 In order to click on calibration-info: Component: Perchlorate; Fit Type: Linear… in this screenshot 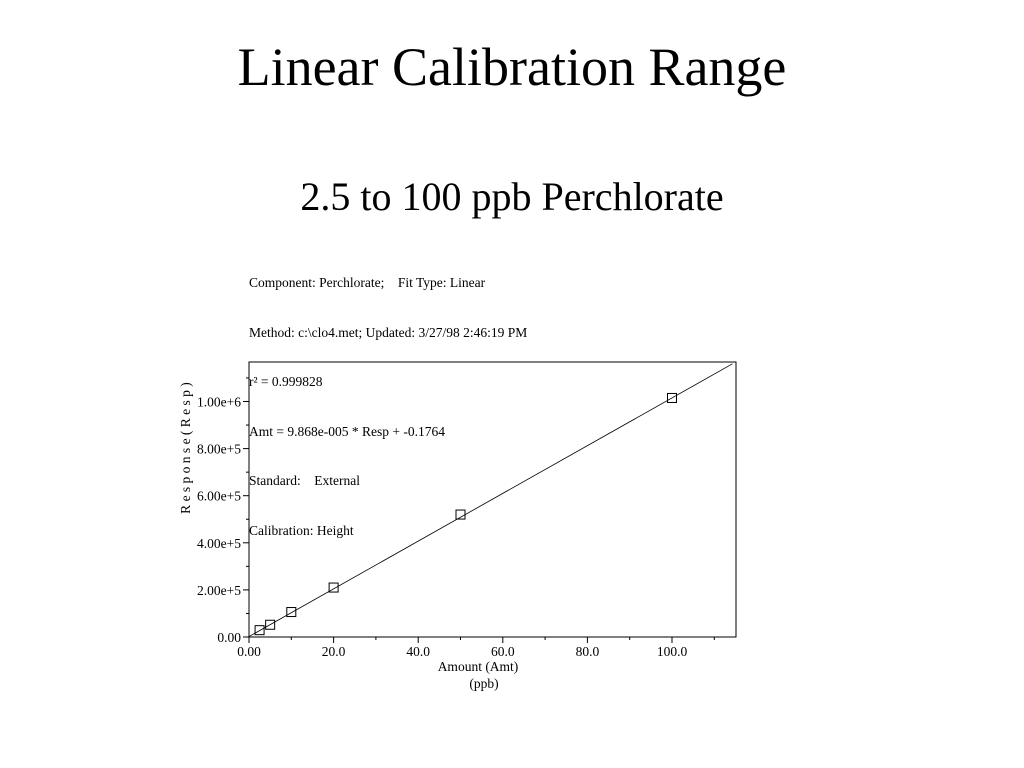, I will do `click(388, 399)`.